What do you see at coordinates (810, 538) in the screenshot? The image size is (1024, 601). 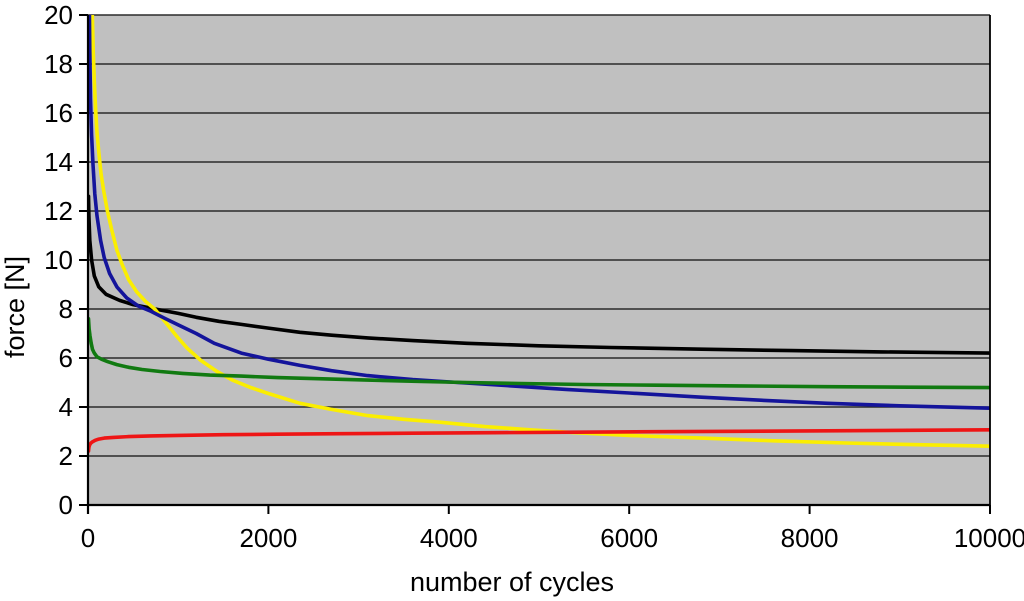 I see `x-tick-label-8000: 8000` at bounding box center [810, 538].